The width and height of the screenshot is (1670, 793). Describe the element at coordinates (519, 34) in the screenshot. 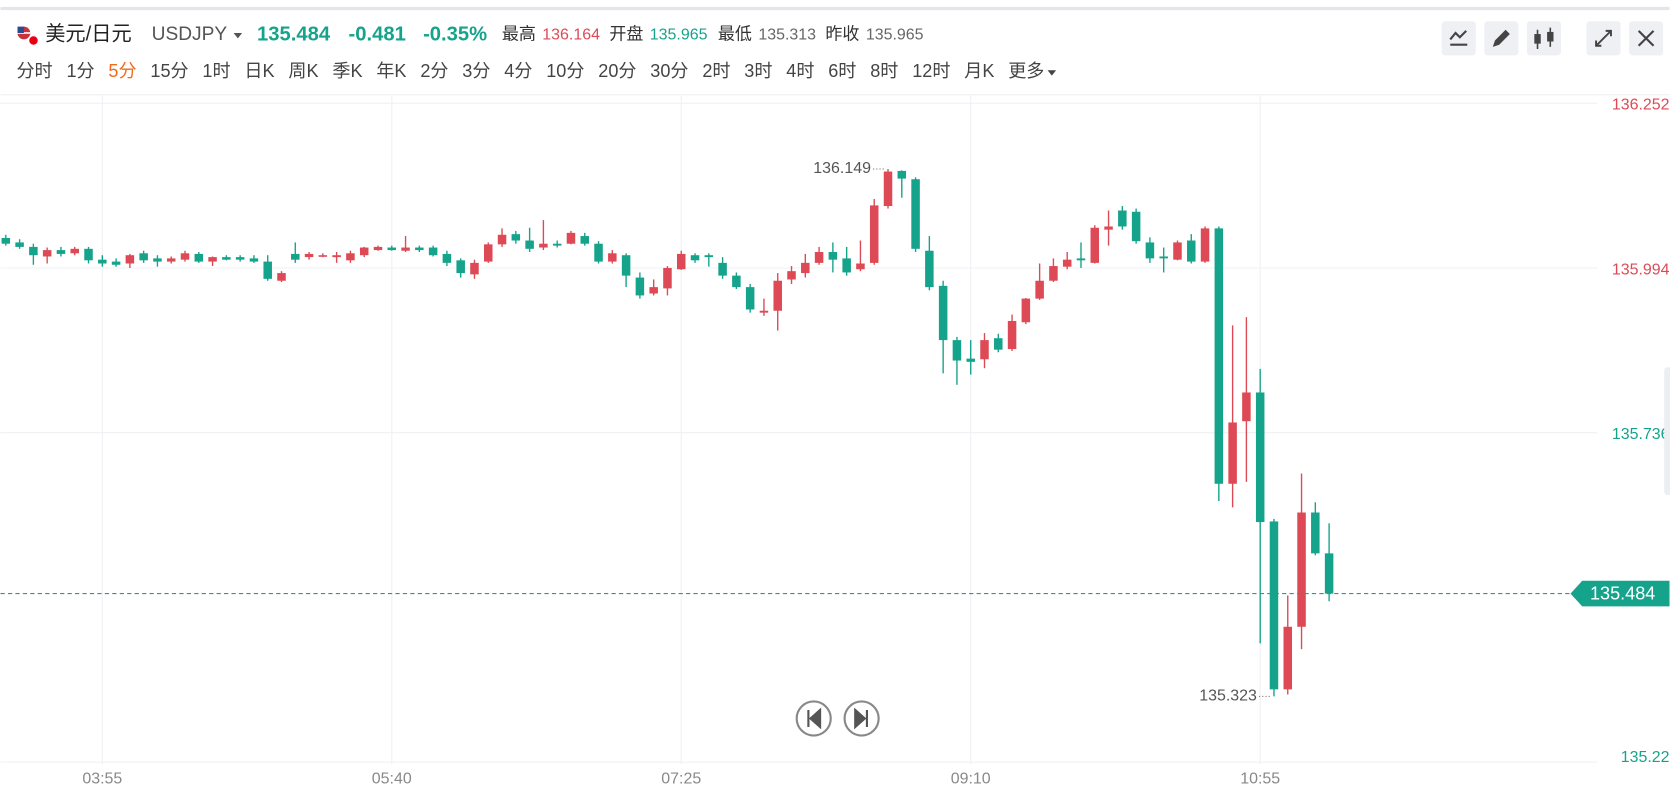

I see `stat-label: 最高` at that location.